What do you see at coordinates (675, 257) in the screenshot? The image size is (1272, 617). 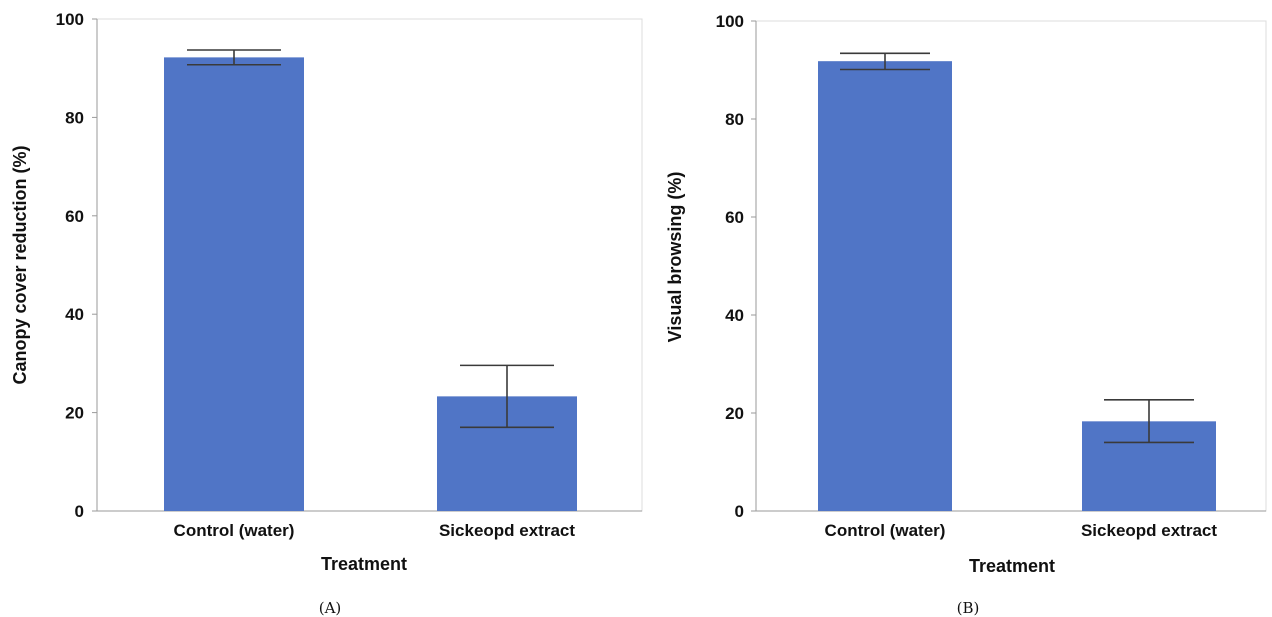 I see `y-axis-title: Visual browsing (%)` at bounding box center [675, 257].